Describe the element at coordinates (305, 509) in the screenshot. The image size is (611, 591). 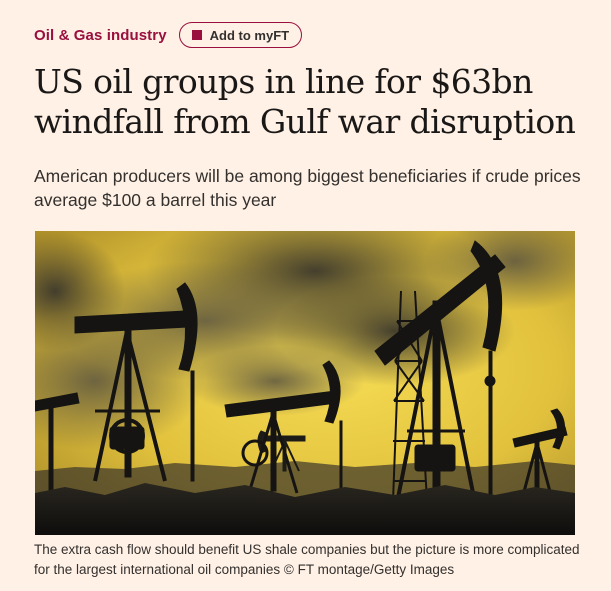
I see `ground` at that location.